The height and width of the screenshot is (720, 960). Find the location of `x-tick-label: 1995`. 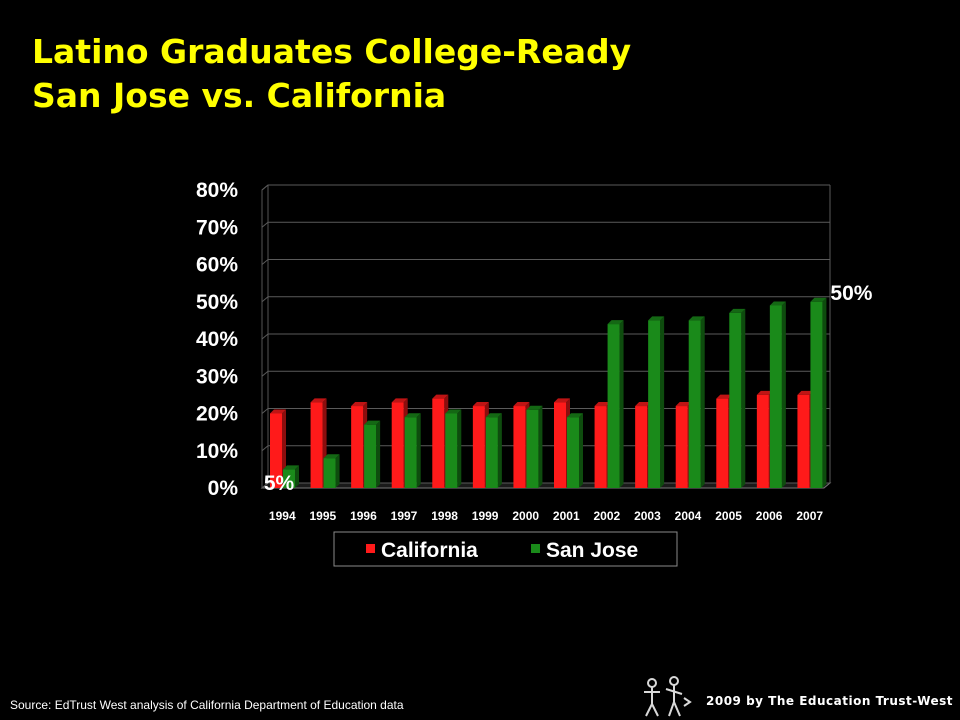

x-tick-label: 1995 is located at coordinates (323, 516).